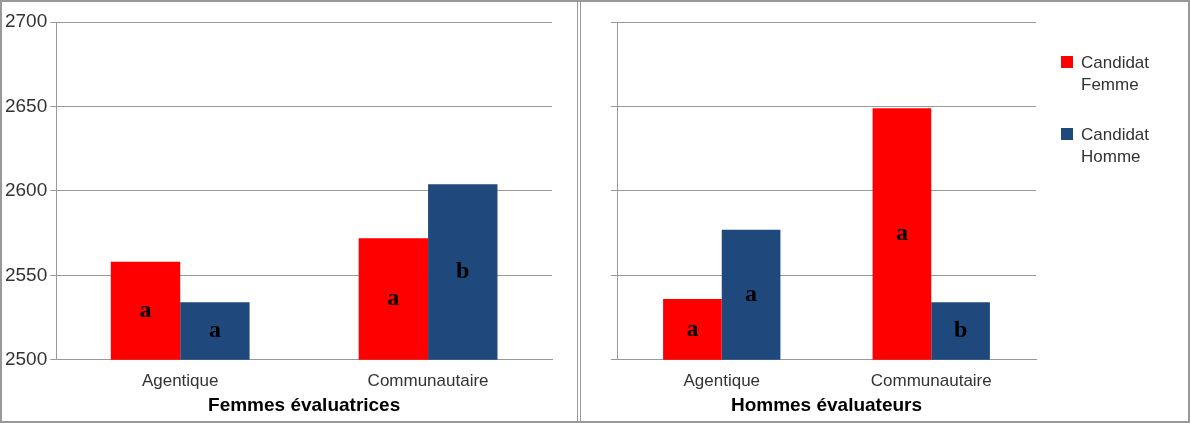 The image size is (1190, 423). I want to click on y-tick-label: 2600, so click(26, 190).